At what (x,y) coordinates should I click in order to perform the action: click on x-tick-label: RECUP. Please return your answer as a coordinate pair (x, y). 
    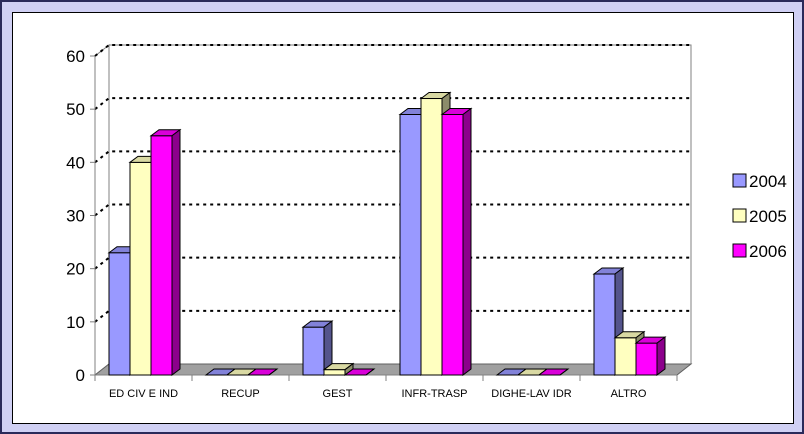
    Looking at the image, I should click on (240, 394).